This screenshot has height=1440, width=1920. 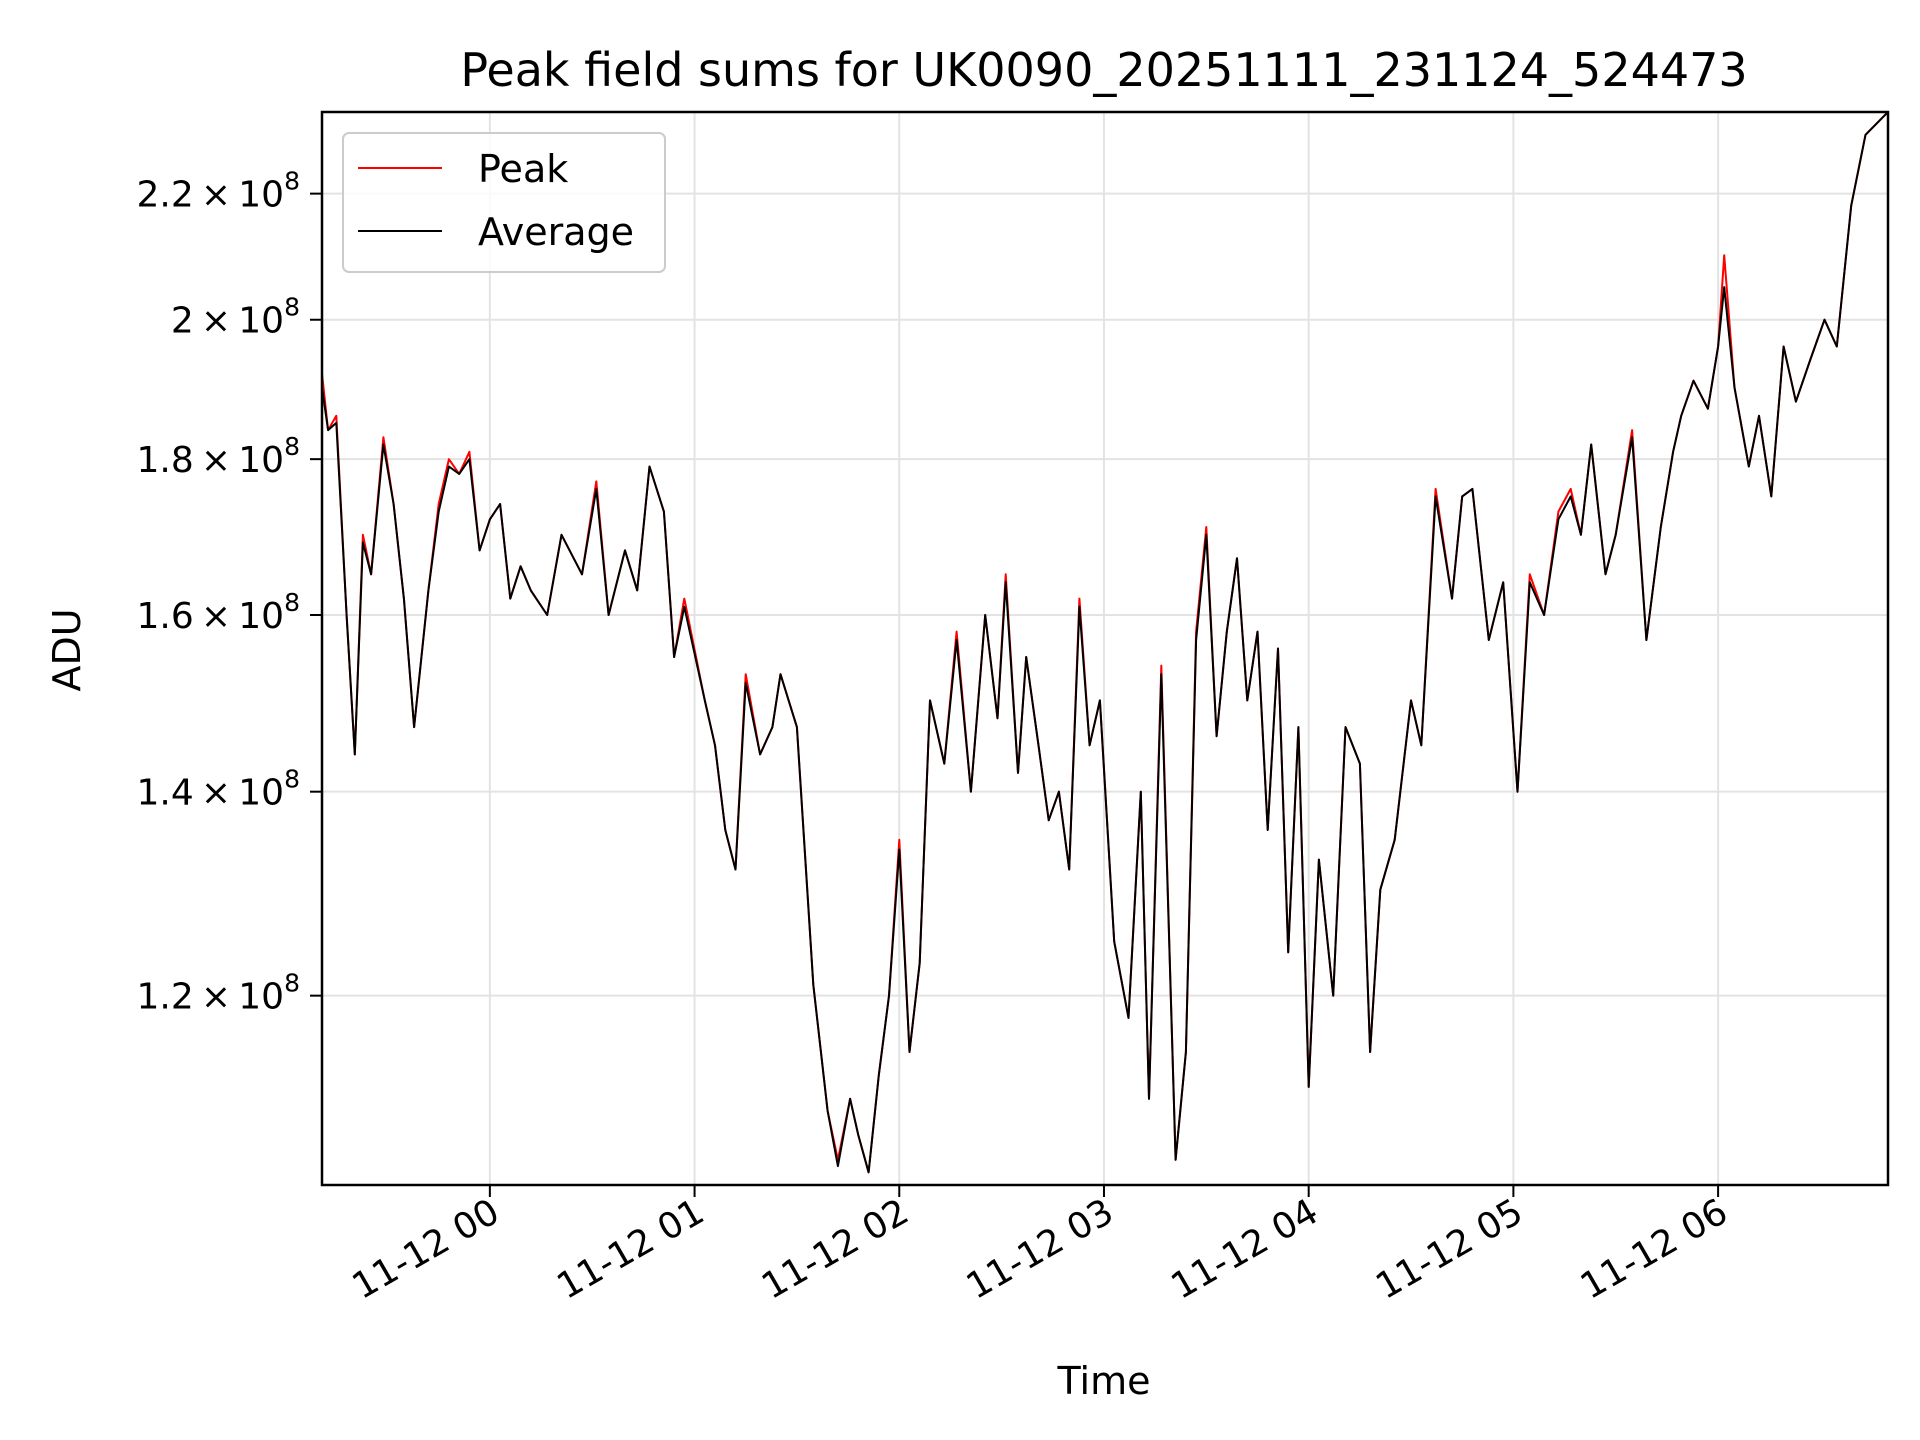 What do you see at coordinates (210, 195) in the screenshot?
I see `y-tick-mantissa: 2.2 × 10` at bounding box center [210, 195].